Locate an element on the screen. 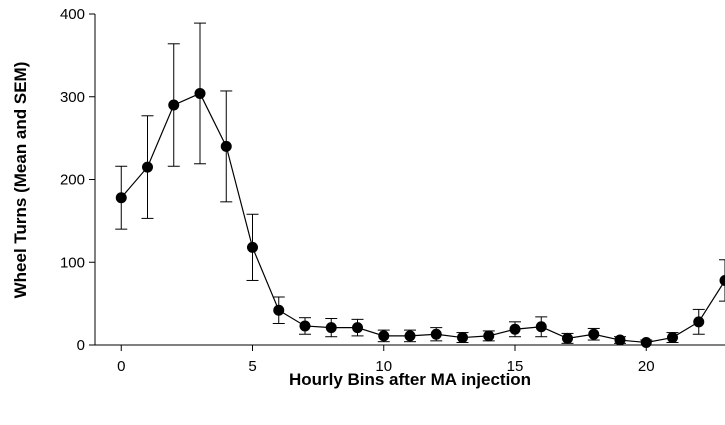 The height and width of the screenshot is (425, 725). x-axis-label: Hourly Bins after MA injection is located at coordinates (410, 379).